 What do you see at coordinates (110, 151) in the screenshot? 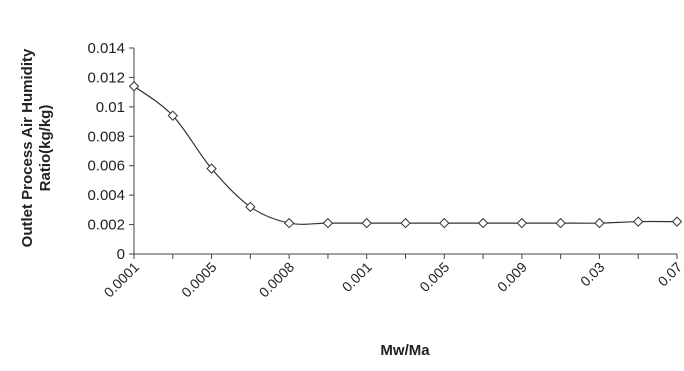
I see `y-ticks: 0 0.002 0.004 0.006 0.008 0.01 0.012 0.014` at bounding box center [110, 151].